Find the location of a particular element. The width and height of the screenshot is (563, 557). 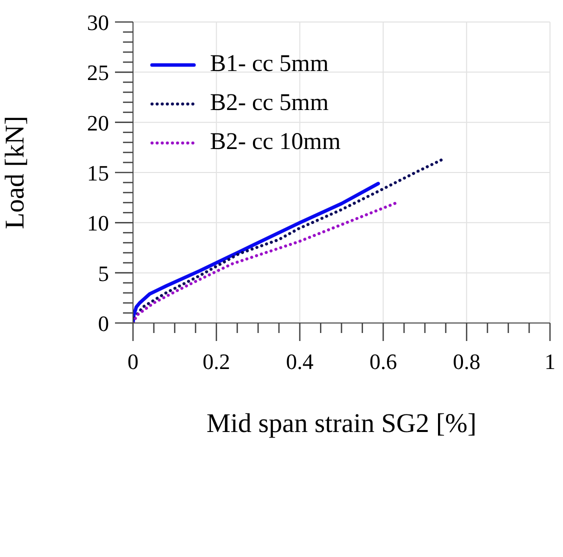

y-tick-label: 25 is located at coordinates (98, 73).